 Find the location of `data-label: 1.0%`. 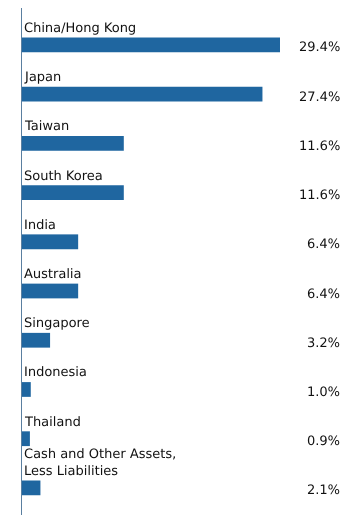

data-label: 1.0% is located at coordinates (323, 392).